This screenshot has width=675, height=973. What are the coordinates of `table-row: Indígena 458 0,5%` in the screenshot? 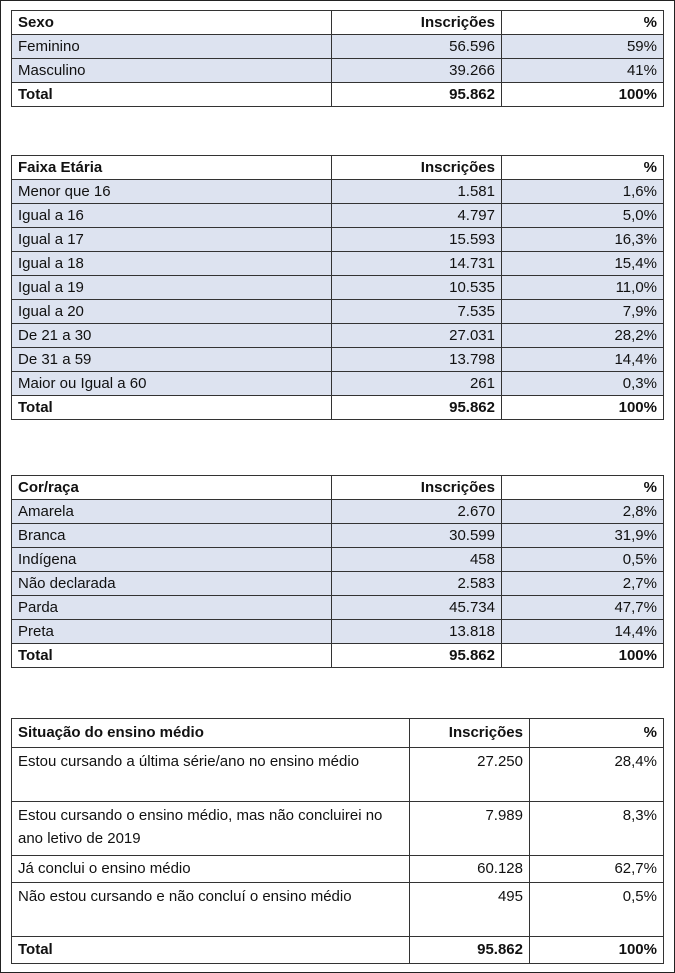 It's located at (337, 559).